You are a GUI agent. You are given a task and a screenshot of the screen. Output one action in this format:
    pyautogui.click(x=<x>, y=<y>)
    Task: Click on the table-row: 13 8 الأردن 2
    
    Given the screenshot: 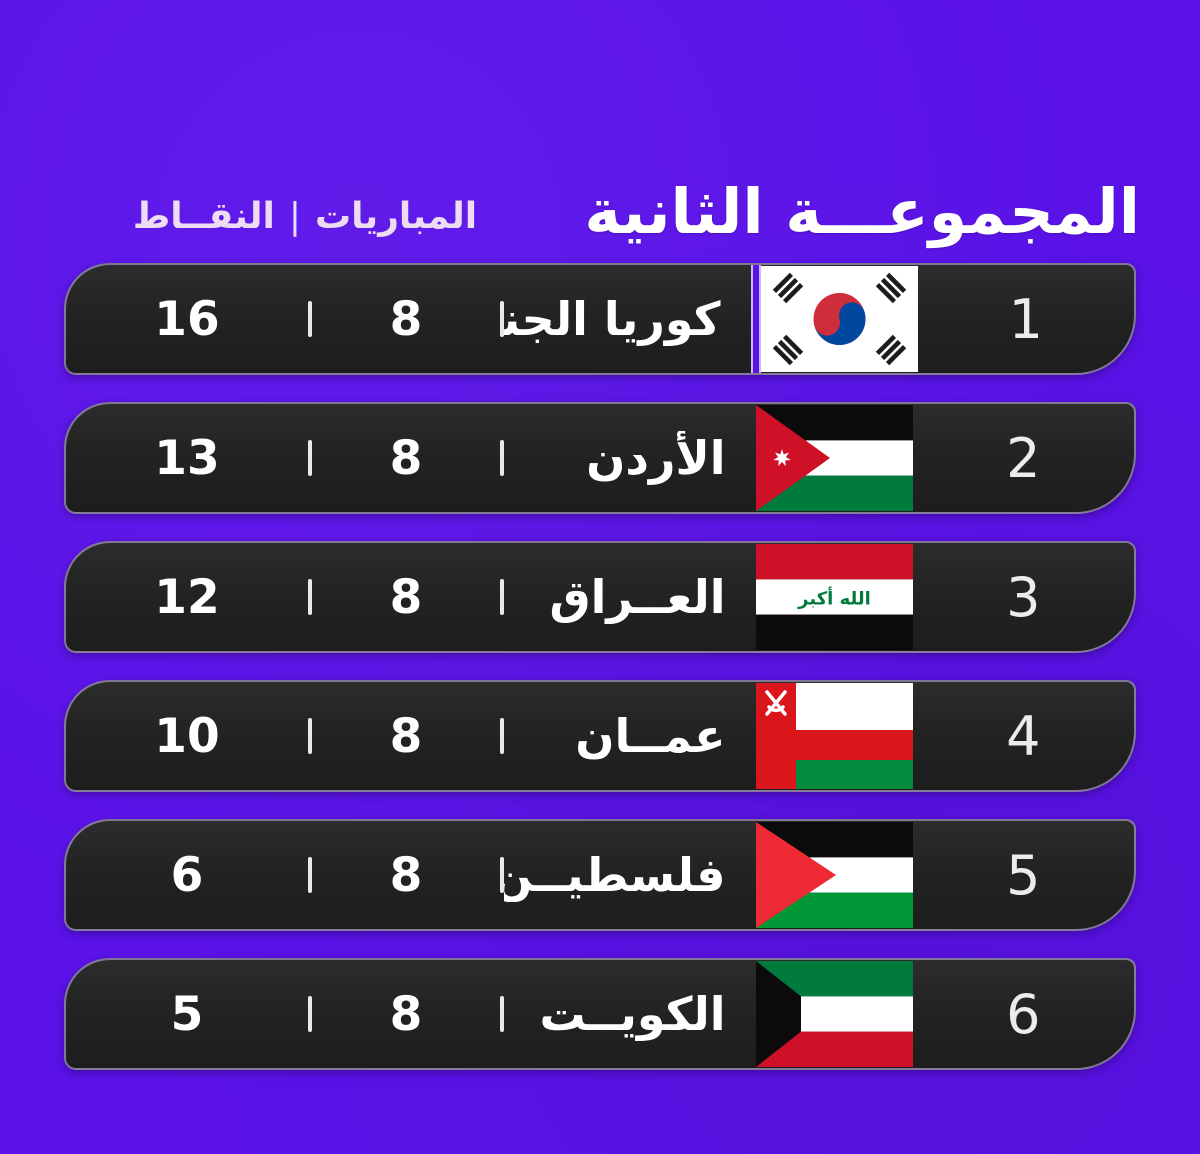 What is the action you would take?
    pyautogui.click(x=600, y=458)
    